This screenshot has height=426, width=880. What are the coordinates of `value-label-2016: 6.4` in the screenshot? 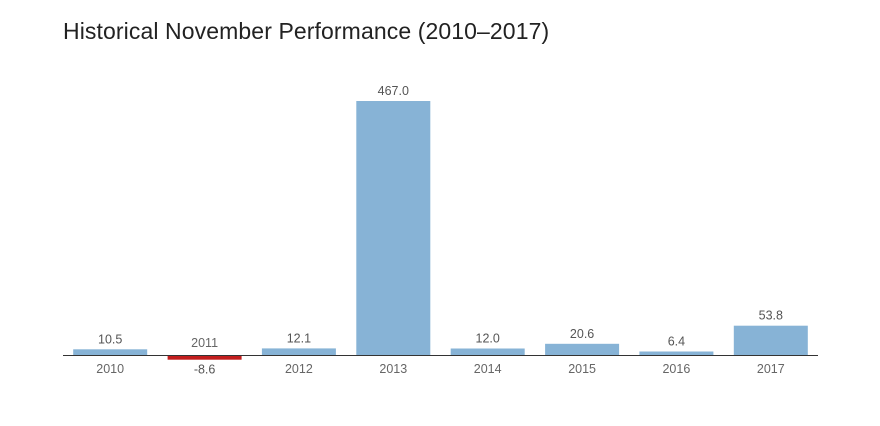 It's located at (676, 342).